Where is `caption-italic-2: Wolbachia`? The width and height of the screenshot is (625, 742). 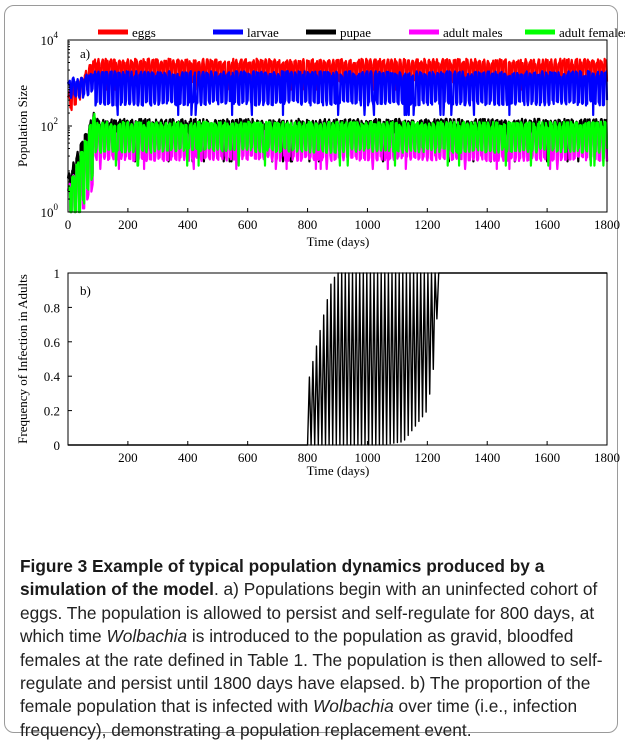 caption-italic-2: Wolbachia is located at coordinates (353, 706).